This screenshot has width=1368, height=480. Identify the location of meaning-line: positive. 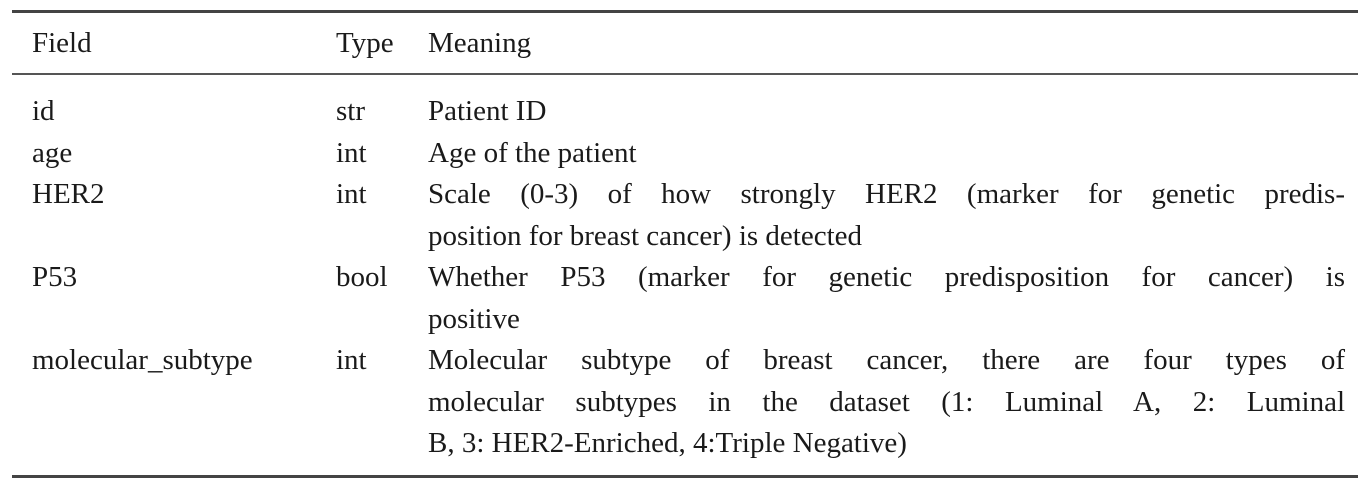
(474, 318).